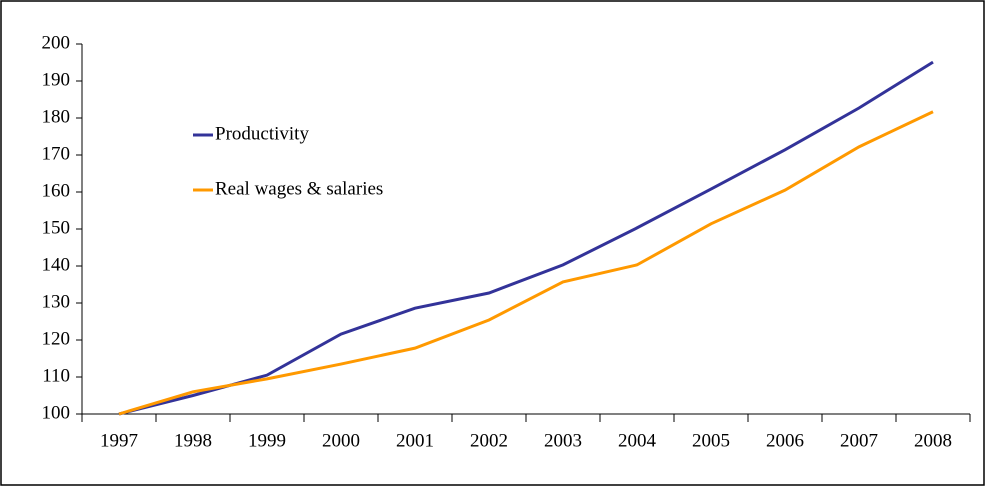 Image resolution: width=985 pixels, height=486 pixels. I want to click on y-tick-label: 200, so click(56, 42).